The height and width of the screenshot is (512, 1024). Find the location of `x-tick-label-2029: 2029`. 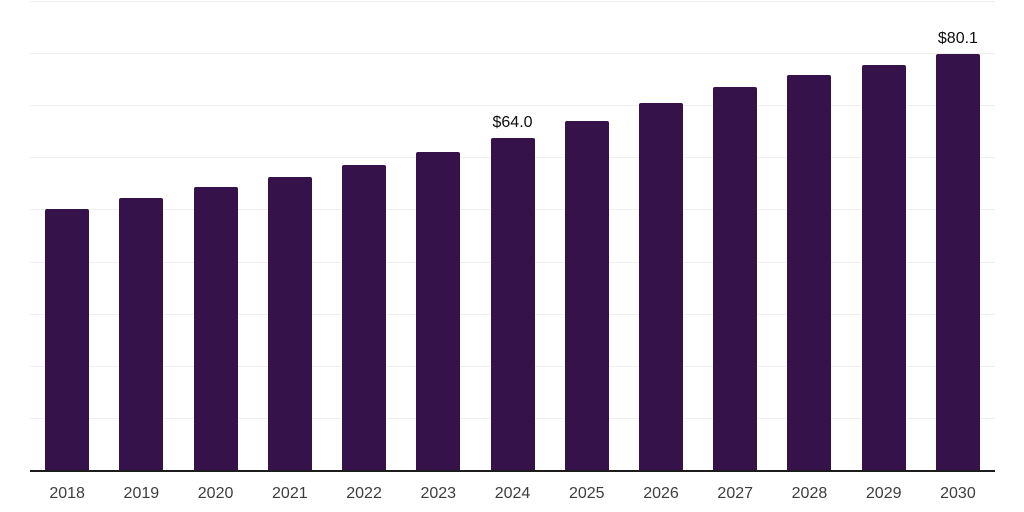

x-tick-label-2029: 2029 is located at coordinates (883, 493).